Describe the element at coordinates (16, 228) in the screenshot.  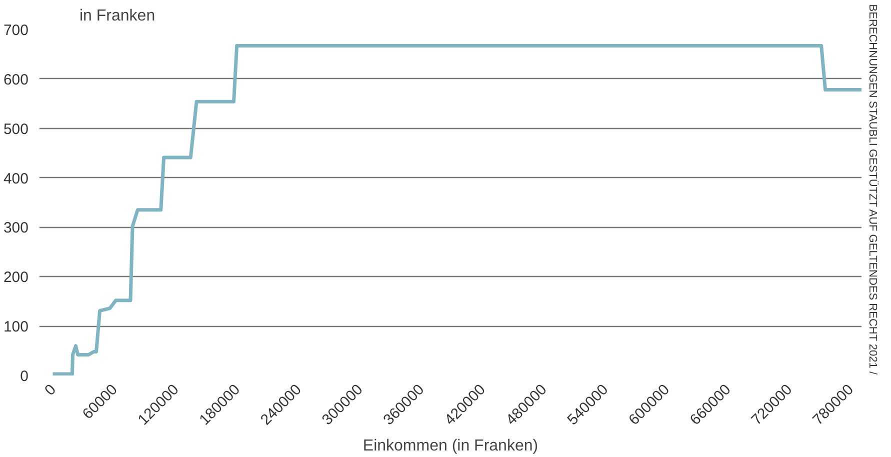
I see `y-tick-label: 300` at that location.